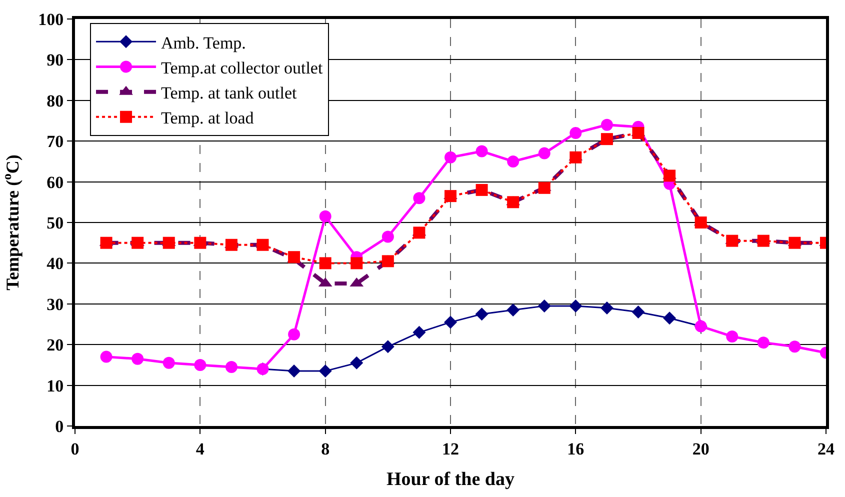  What do you see at coordinates (55, 304) in the screenshot?
I see `y-tick-label: 30` at bounding box center [55, 304].